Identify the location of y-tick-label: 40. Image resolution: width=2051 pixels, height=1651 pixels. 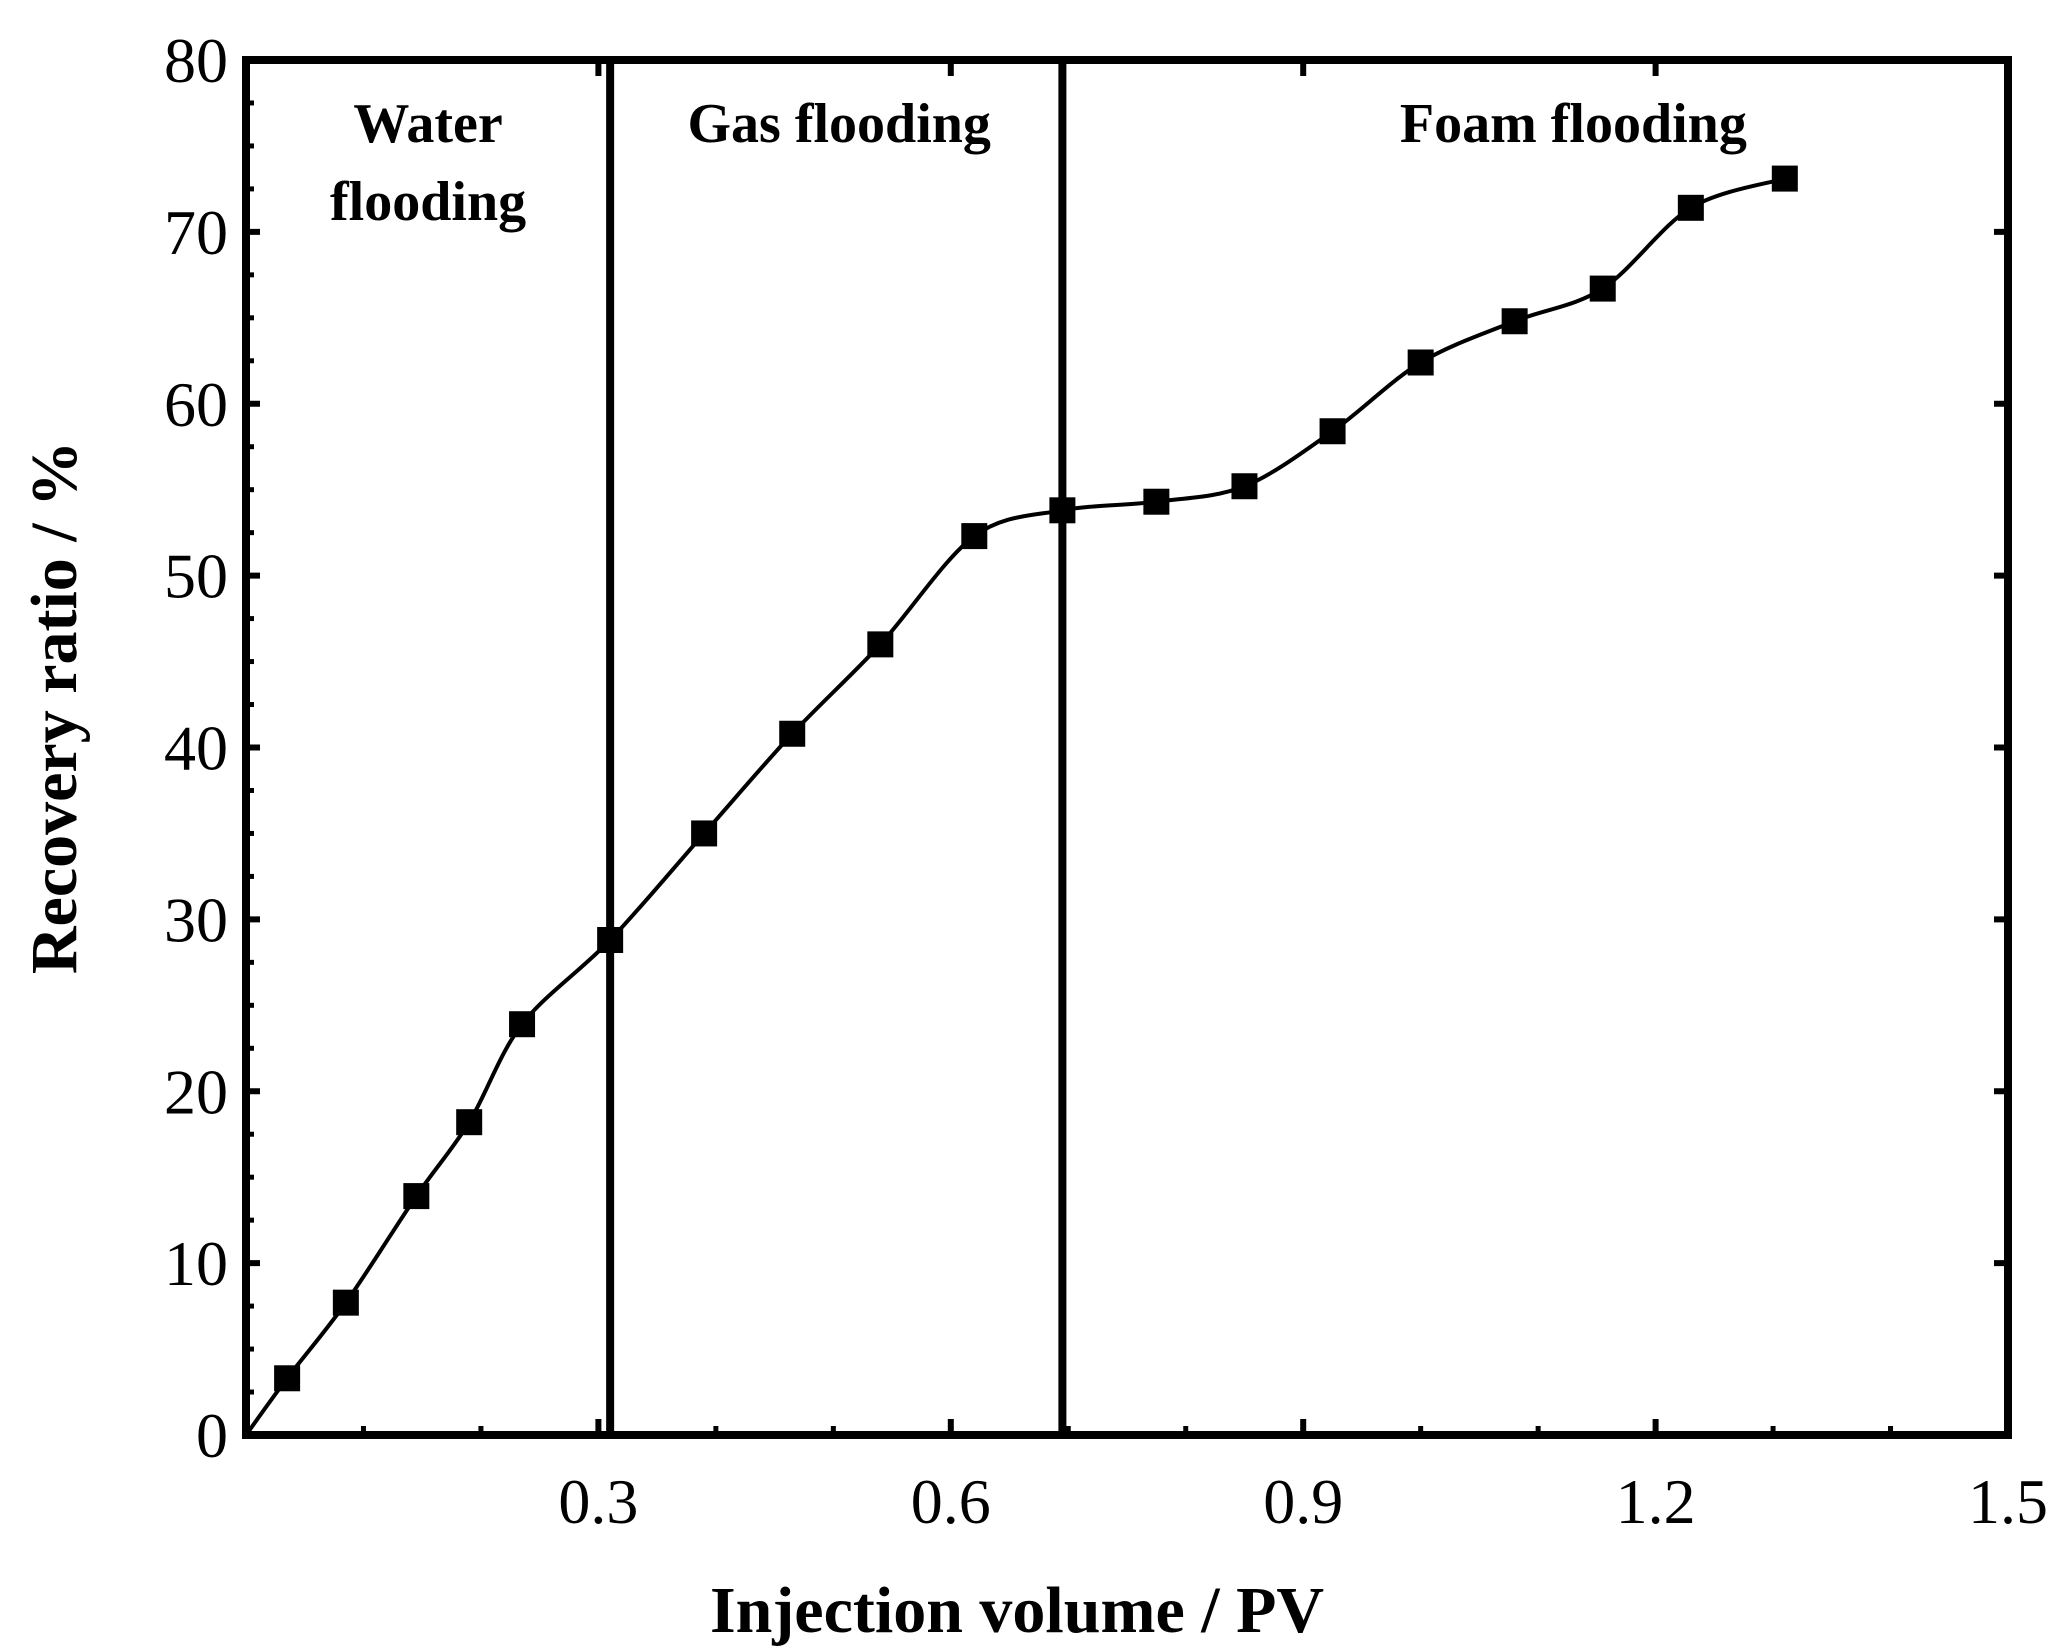
(196, 748).